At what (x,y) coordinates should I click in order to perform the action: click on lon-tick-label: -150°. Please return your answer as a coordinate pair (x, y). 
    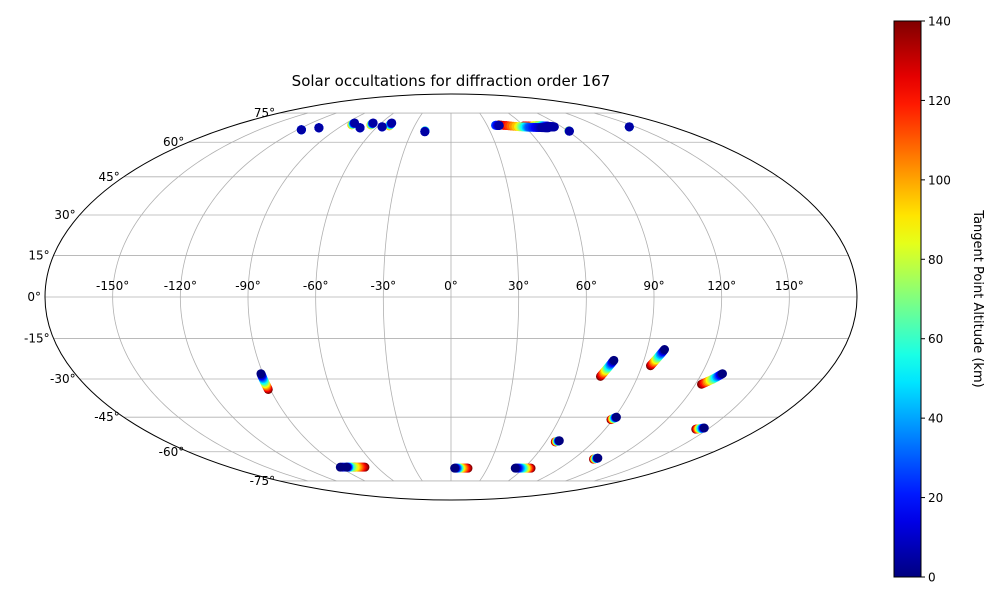
    Looking at the image, I should click on (112, 286).